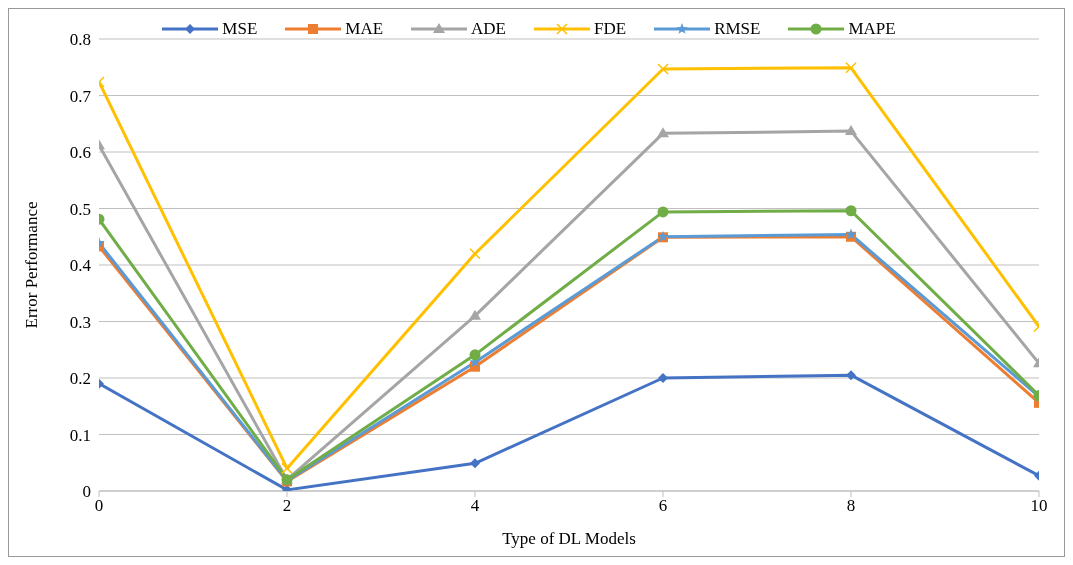 The height and width of the screenshot is (565, 1073). What do you see at coordinates (569, 538) in the screenshot?
I see `x-axis-title: Type of DL Models` at bounding box center [569, 538].